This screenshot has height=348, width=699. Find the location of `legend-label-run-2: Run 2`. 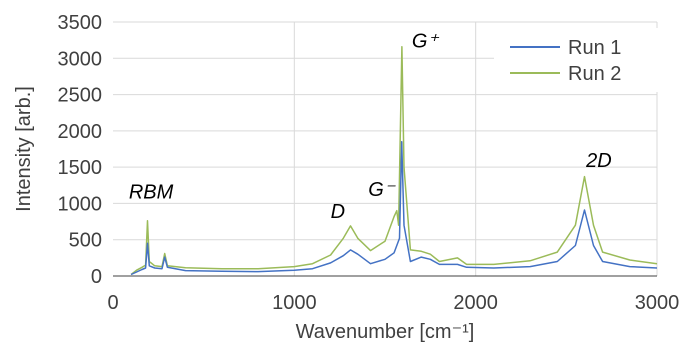

legend-label-run-2: Run 2 is located at coordinates (594, 74).